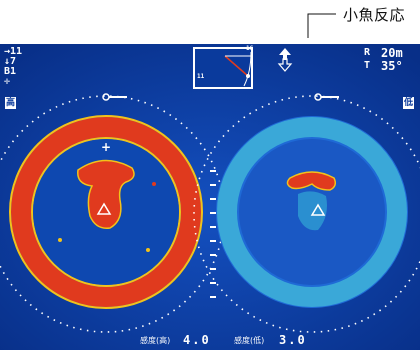 Image resolution: width=420 pixels, height=350 pixels. Describe the element at coordinates (318, 209) in the screenshot. I see `right-boat-marker` at that location.